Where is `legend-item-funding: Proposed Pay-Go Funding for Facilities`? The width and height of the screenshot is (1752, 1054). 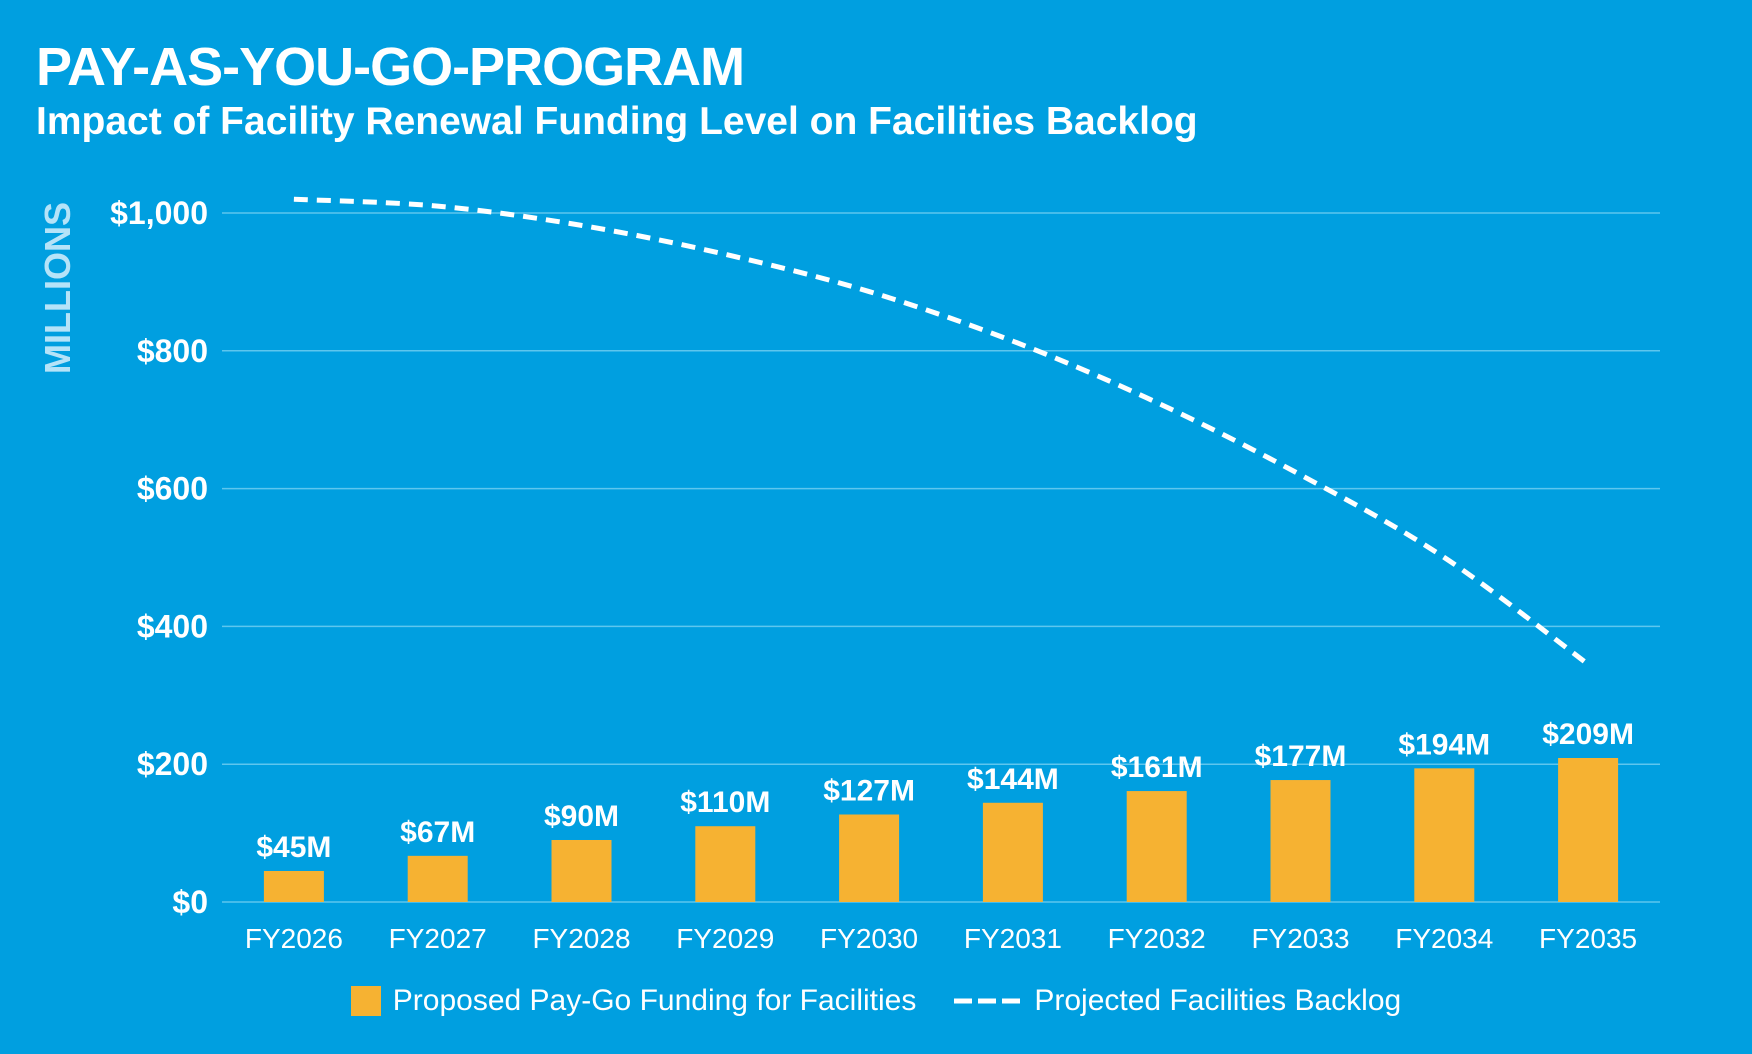
legend-item-funding: Proposed Pay-Go Funding for Facilities is located at coordinates (633, 1001).